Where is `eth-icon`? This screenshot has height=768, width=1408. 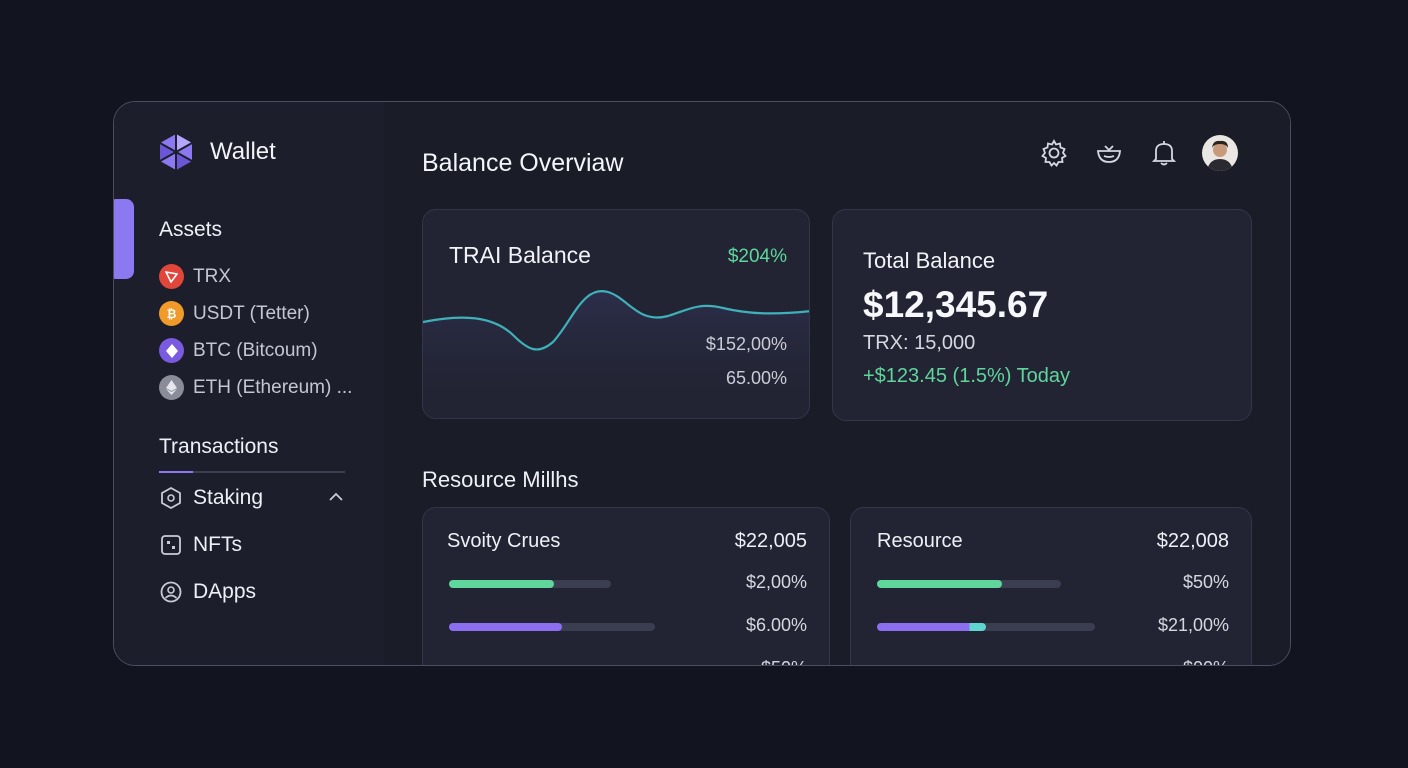 eth-icon is located at coordinates (171, 387).